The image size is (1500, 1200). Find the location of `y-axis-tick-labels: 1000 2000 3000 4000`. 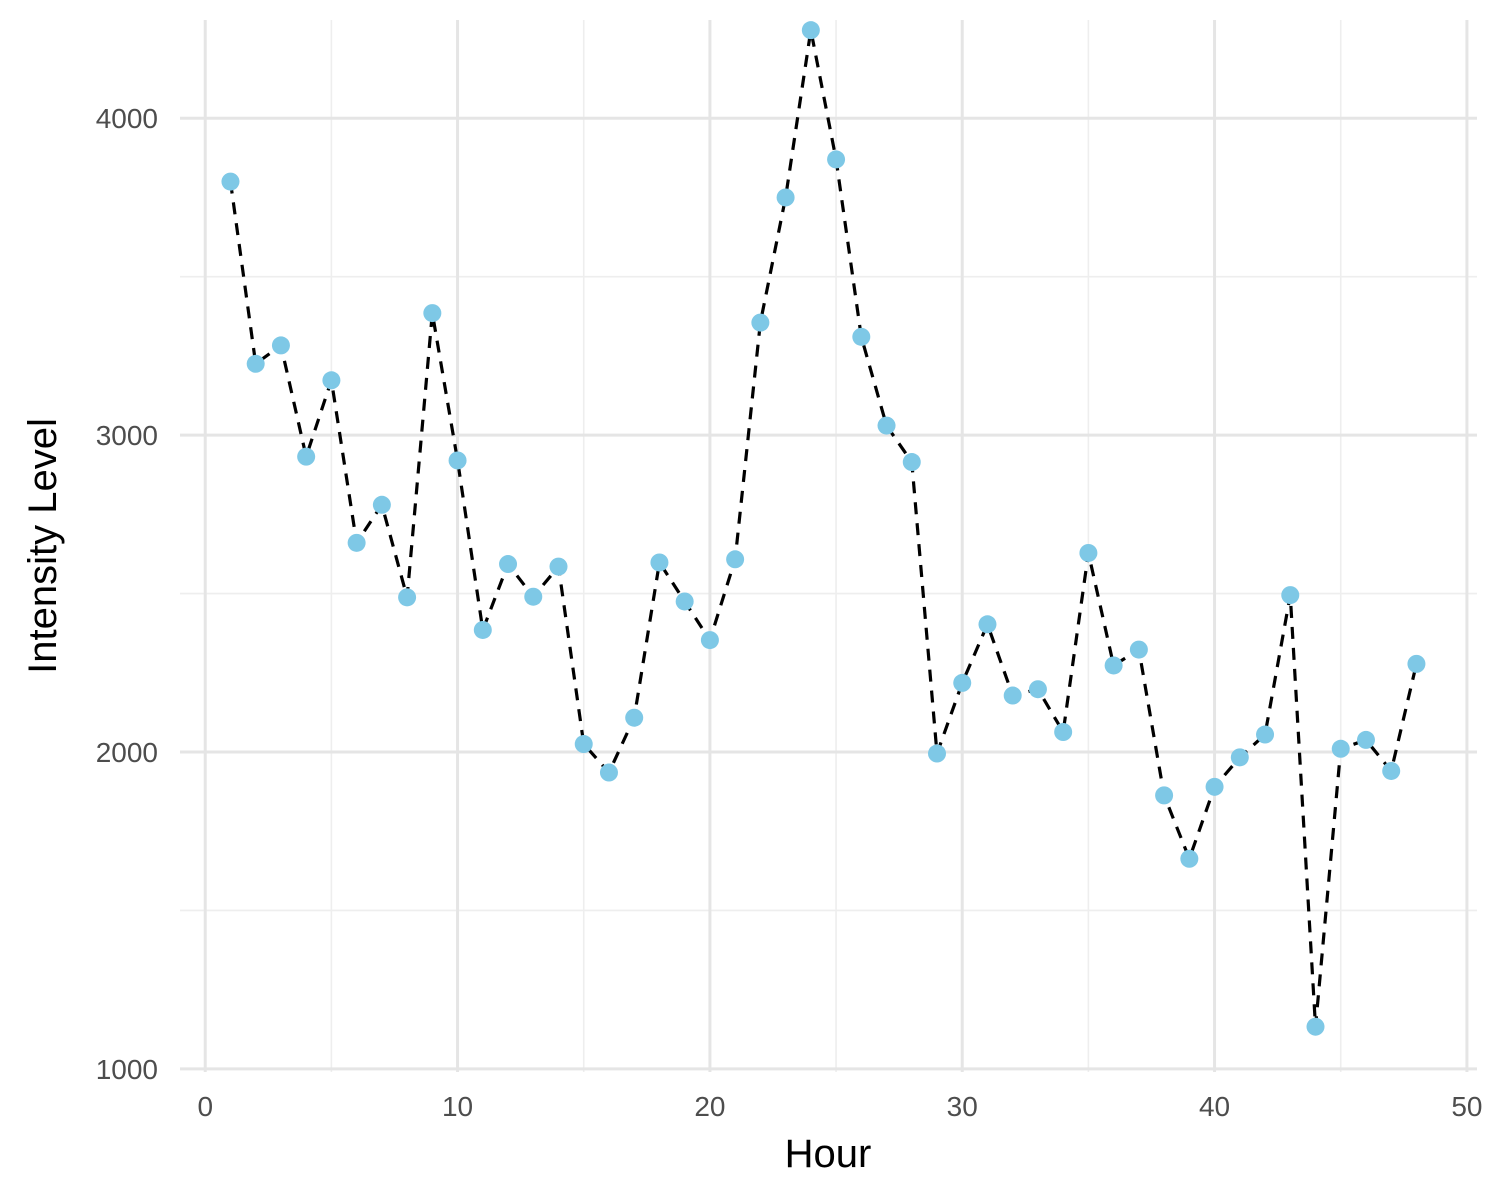

y-axis-tick-labels: 1000 2000 3000 4000 is located at coordinates (127, 594).